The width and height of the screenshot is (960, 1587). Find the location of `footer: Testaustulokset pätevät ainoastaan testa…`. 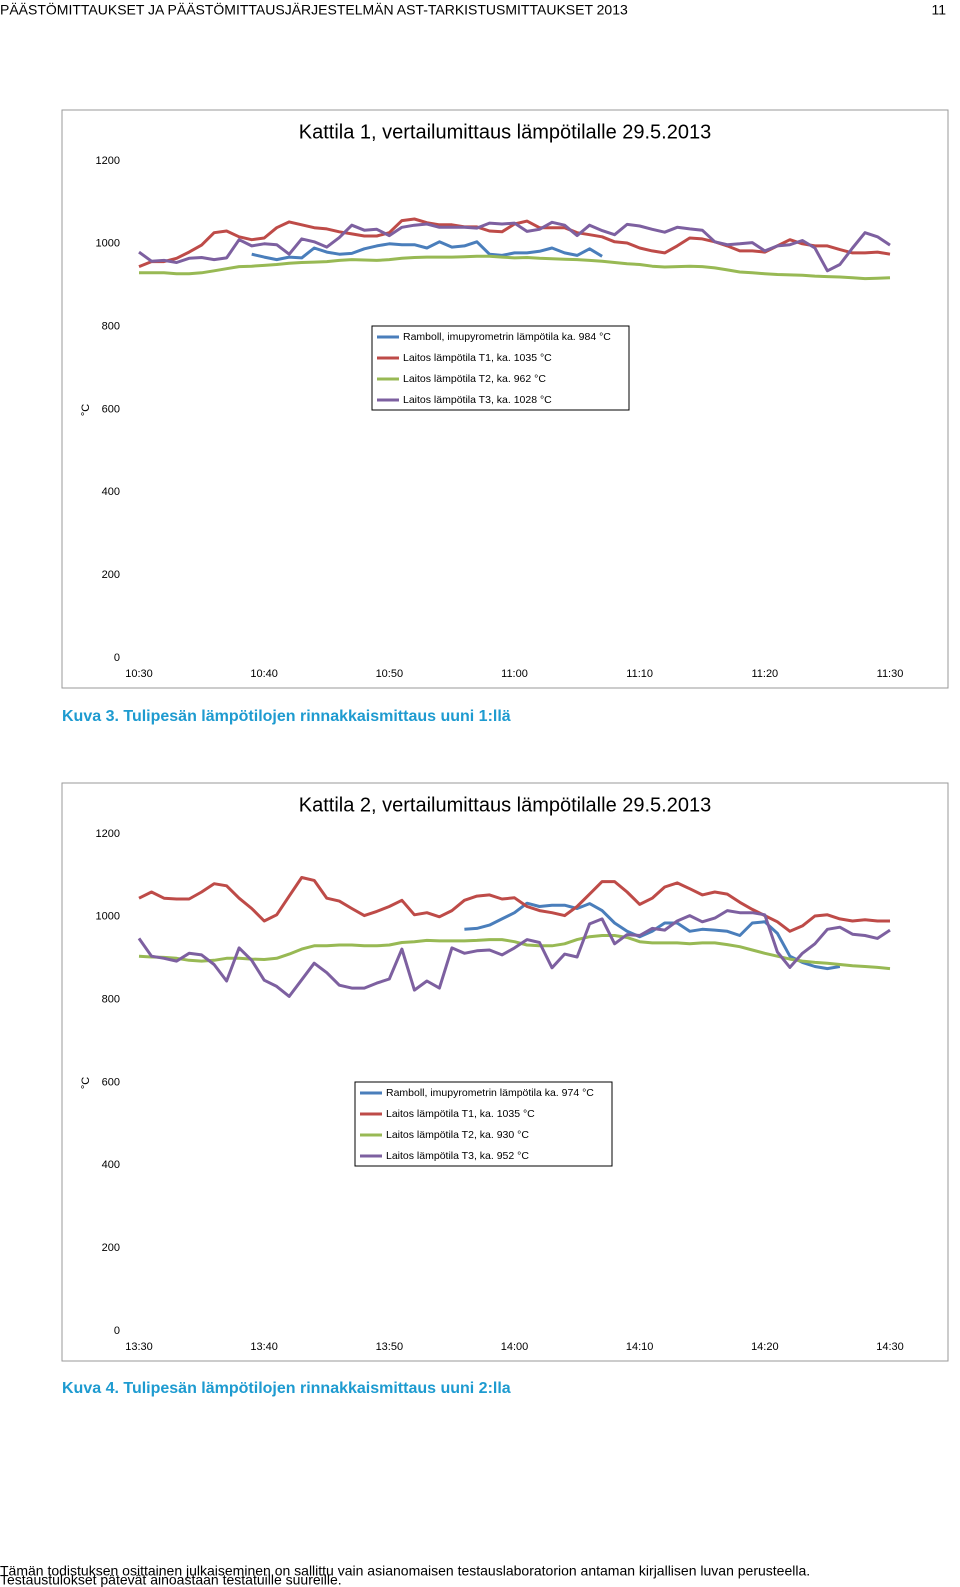

footer: Testaustulokset pätevät ainoastaan testa… is located at coordinates (171, 1579).